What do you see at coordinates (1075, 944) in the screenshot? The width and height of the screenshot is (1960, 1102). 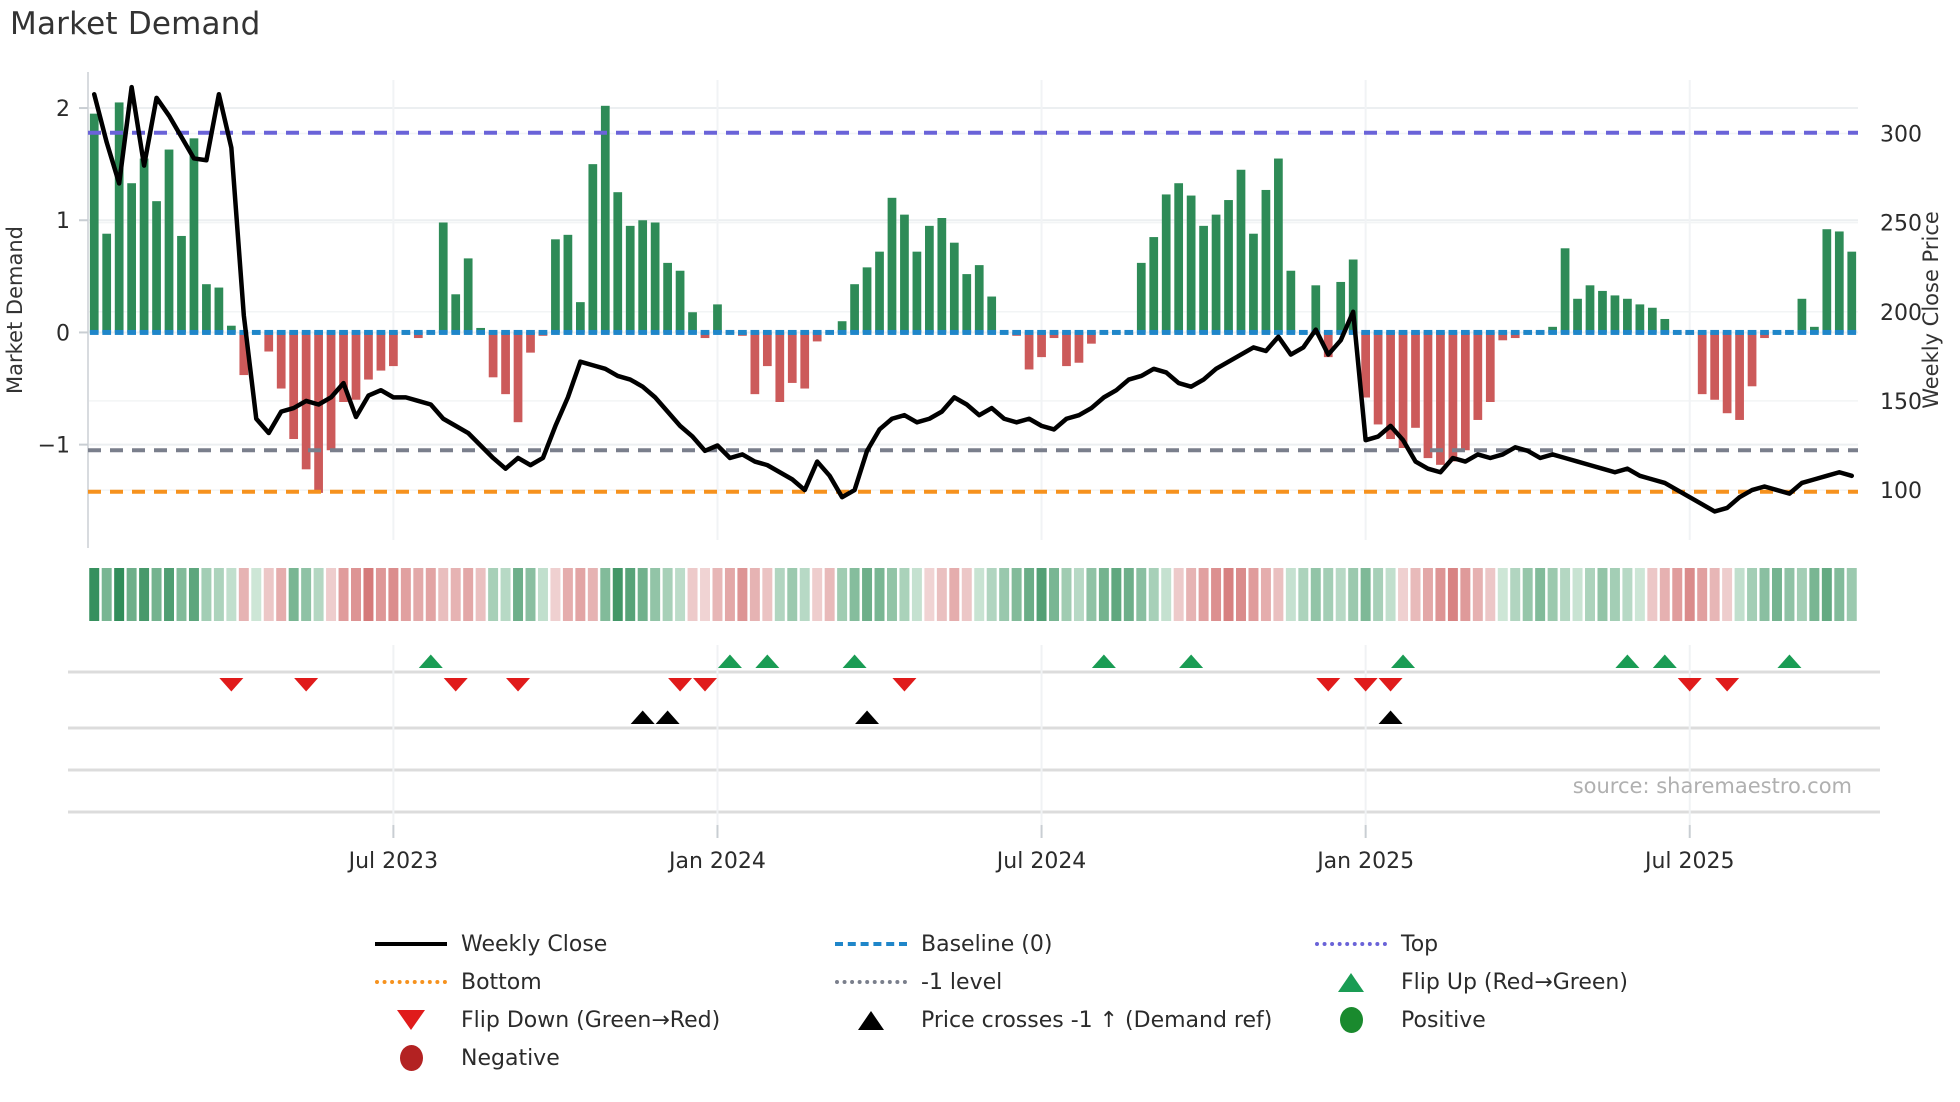 I see `legend-item: Baseline (0)` at bounding box center [1075, 944].